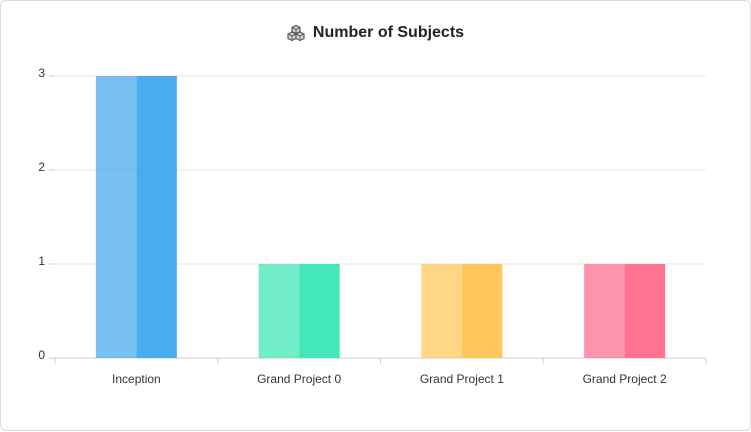  What do you see at coordinates (279, 311) in the screenshot?
I see `bar-1-left` at bounding box center [279, 311].